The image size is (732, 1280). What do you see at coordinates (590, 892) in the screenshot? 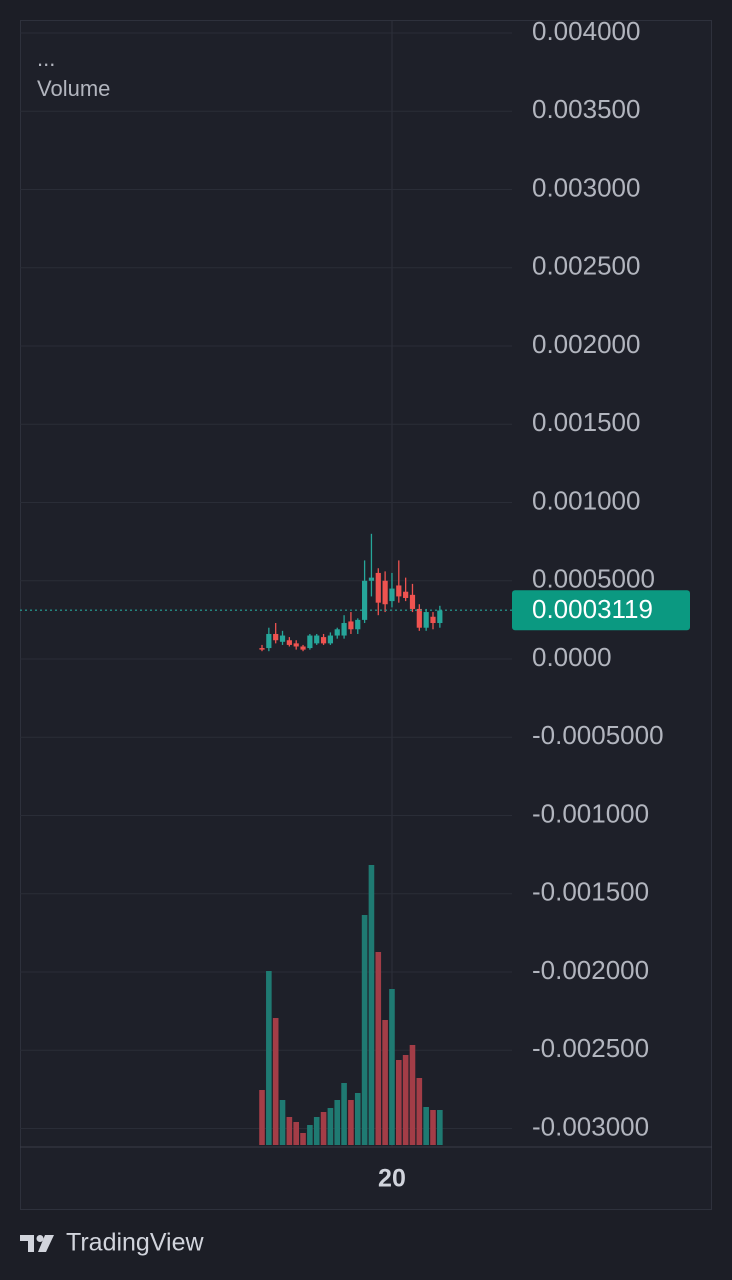
I see `y-tick-label: -0.001500` at bounding box center [590, 892].